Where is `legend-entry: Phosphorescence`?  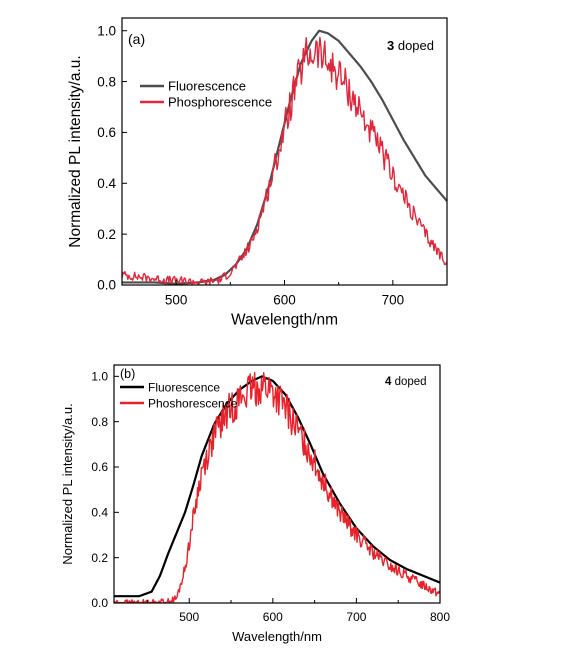 legend-entry: Phosphorescence is located at coordinates (220, 102).